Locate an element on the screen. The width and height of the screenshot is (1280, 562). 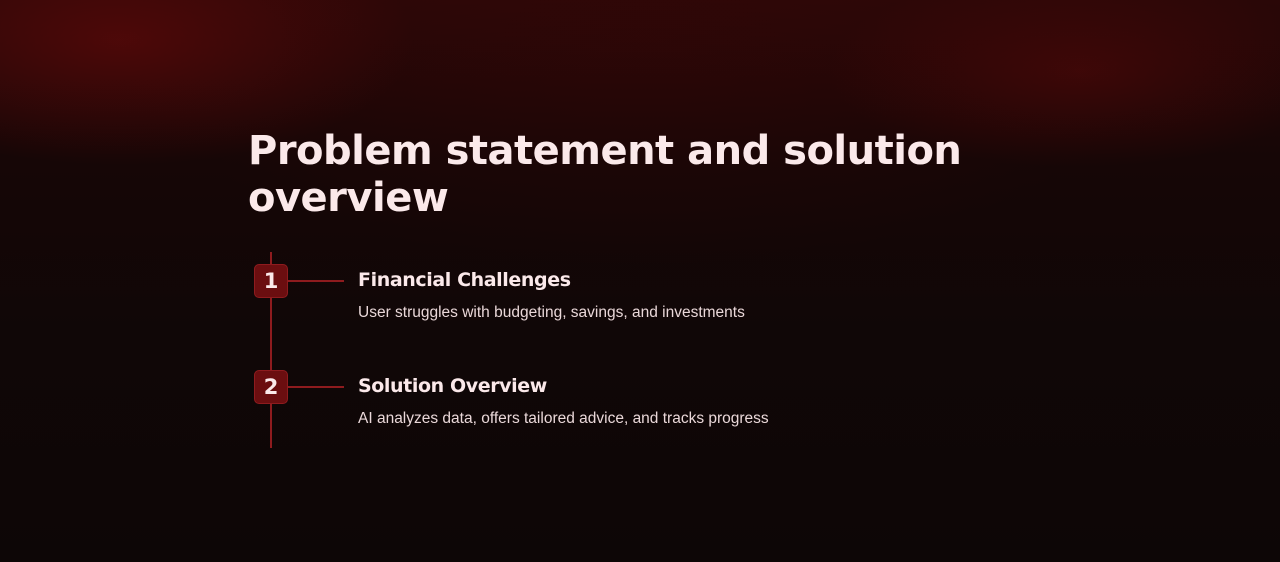
step-title: Financial Challenges is located at coordinates (464, 280).